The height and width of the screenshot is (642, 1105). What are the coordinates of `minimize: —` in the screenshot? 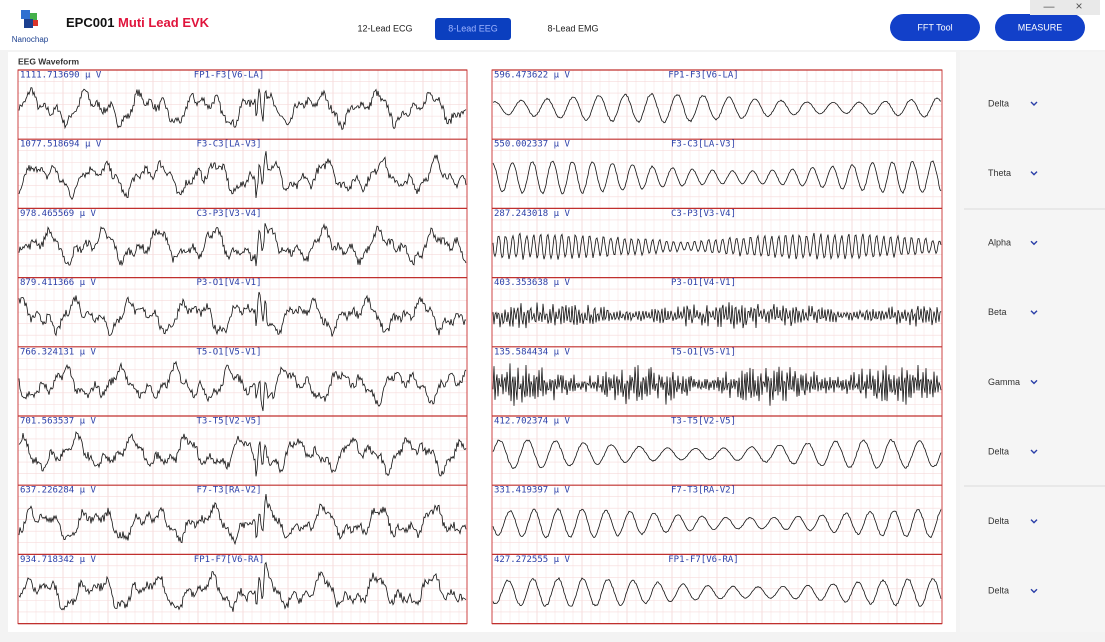 It's located at (1049, 7).